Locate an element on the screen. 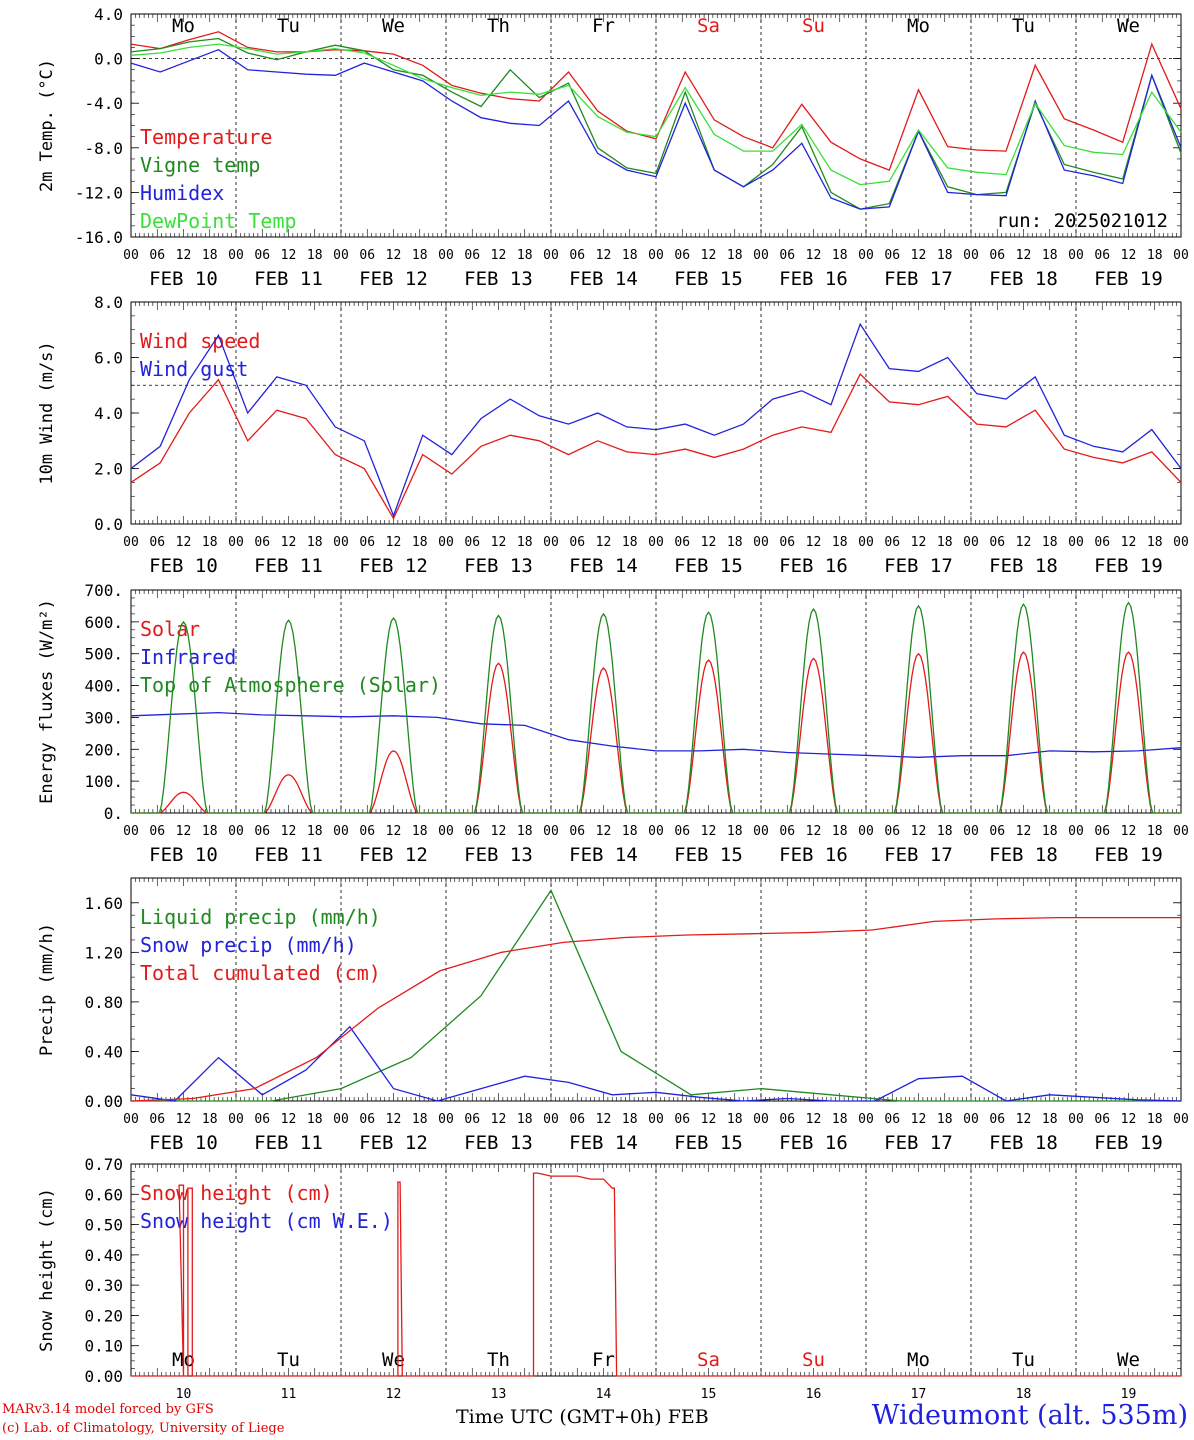 The height and width of the screenshot is (1440, 1194). series-line-wind-speed is located at coordinates (656, 446).